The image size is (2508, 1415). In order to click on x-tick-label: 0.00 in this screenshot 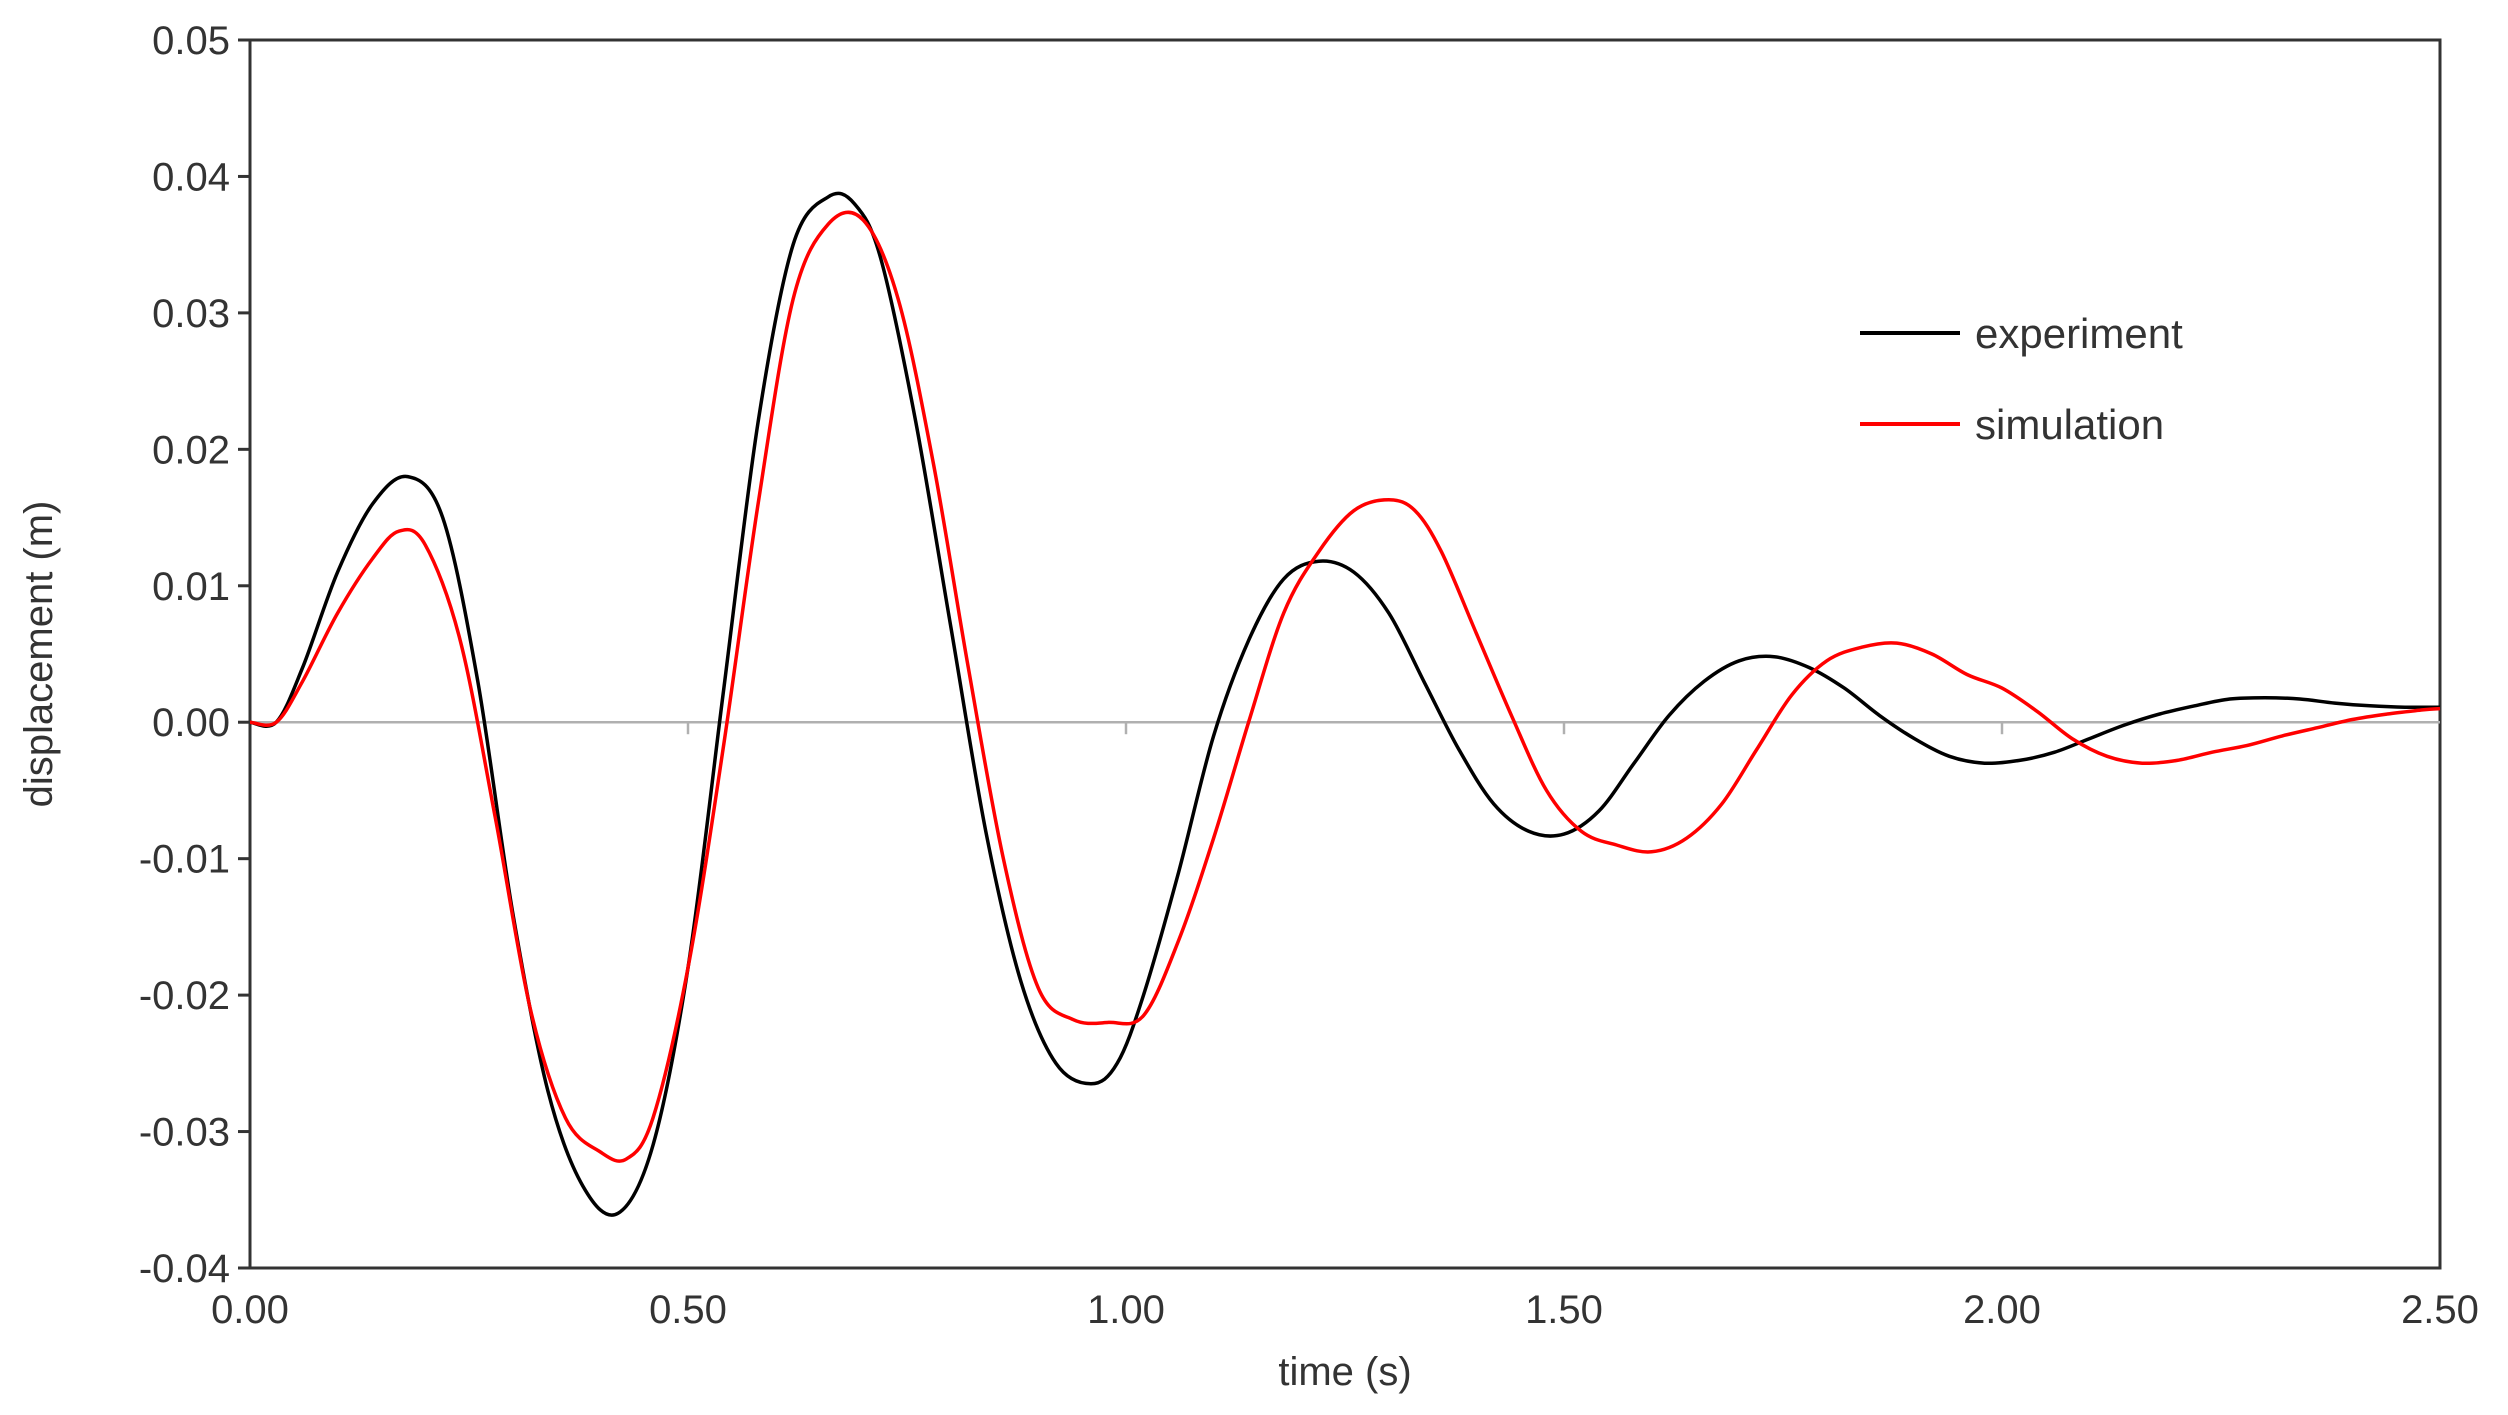, I will do `click(250, 1310)`.